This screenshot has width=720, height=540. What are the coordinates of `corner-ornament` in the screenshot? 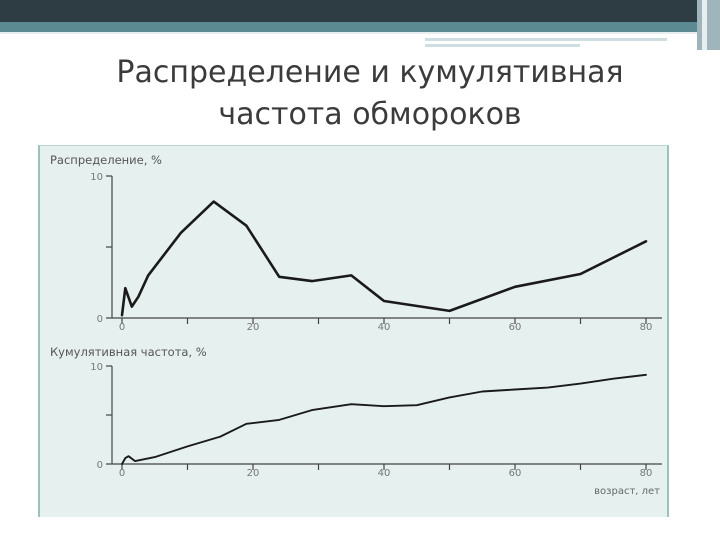 It's located at (708, 25).